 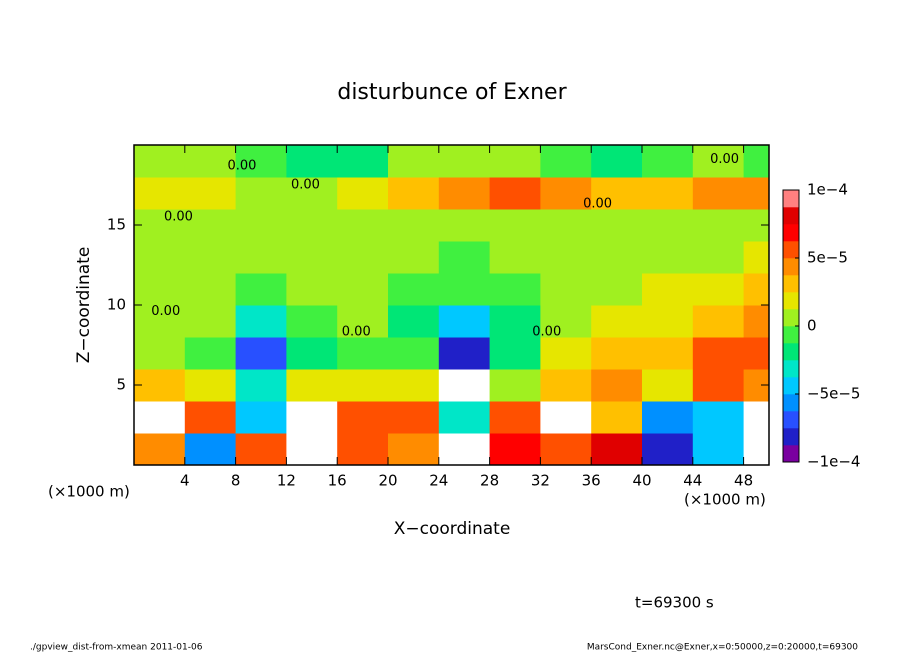 I want to click on y-tick-label: 15, so click(x=116, y=225).